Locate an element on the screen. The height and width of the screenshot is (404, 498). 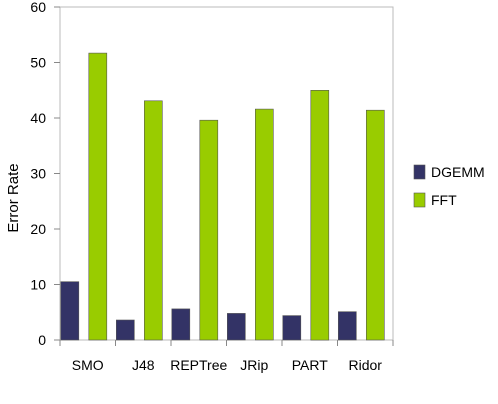
x-tick-label: Ridor is located at coordinates (366, 365).